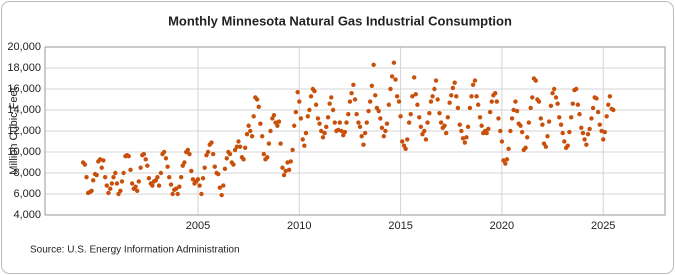 The width and height of the screenshot is (675, 275). I want to click on y-tick-label: 20,000, so click(24, 47).